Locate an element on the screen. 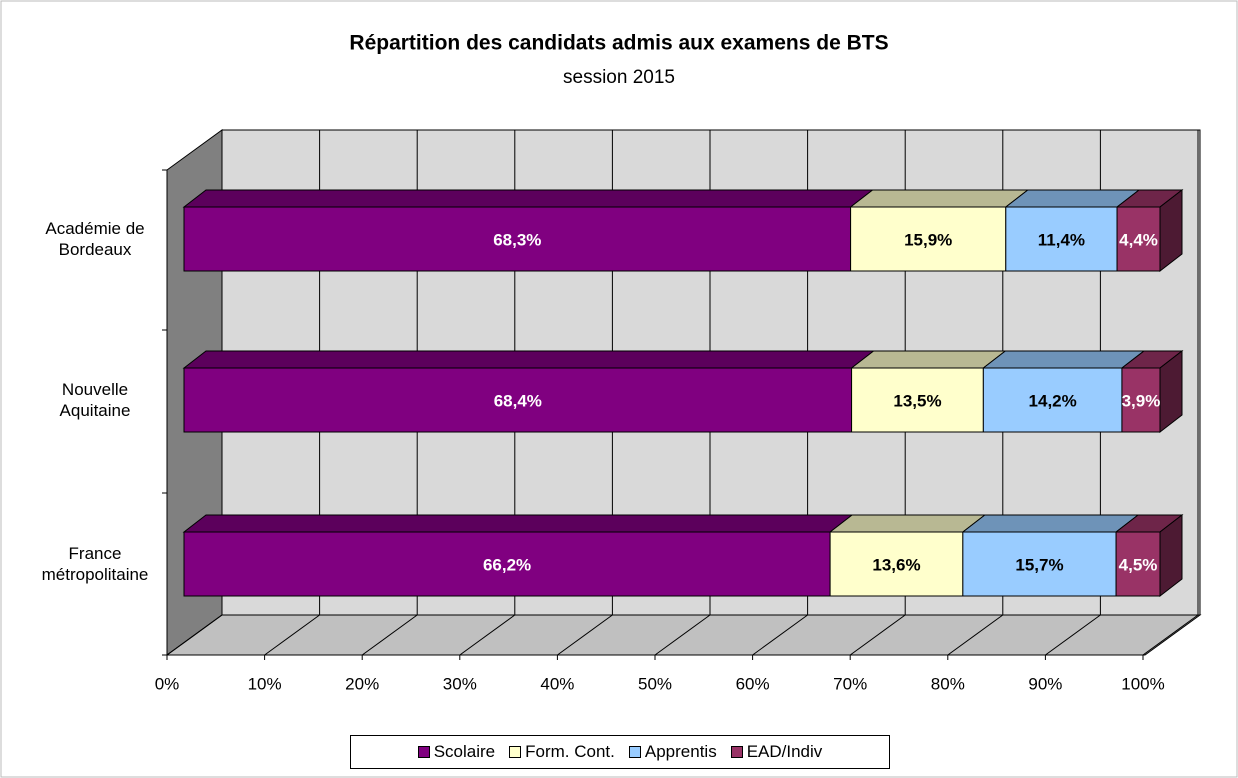 This screenshot has height=778, width=1238. data-label: 13,5% is located at coordinates (917, 400).